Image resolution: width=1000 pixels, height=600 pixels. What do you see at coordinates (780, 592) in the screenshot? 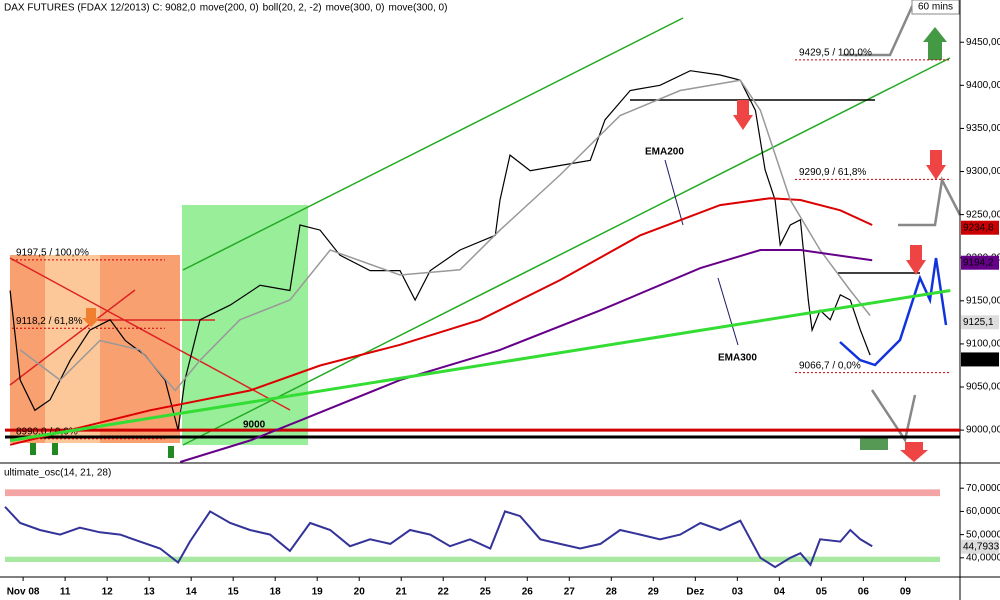
I see `x-tick-label: 04` at bounding box center [780, 592].